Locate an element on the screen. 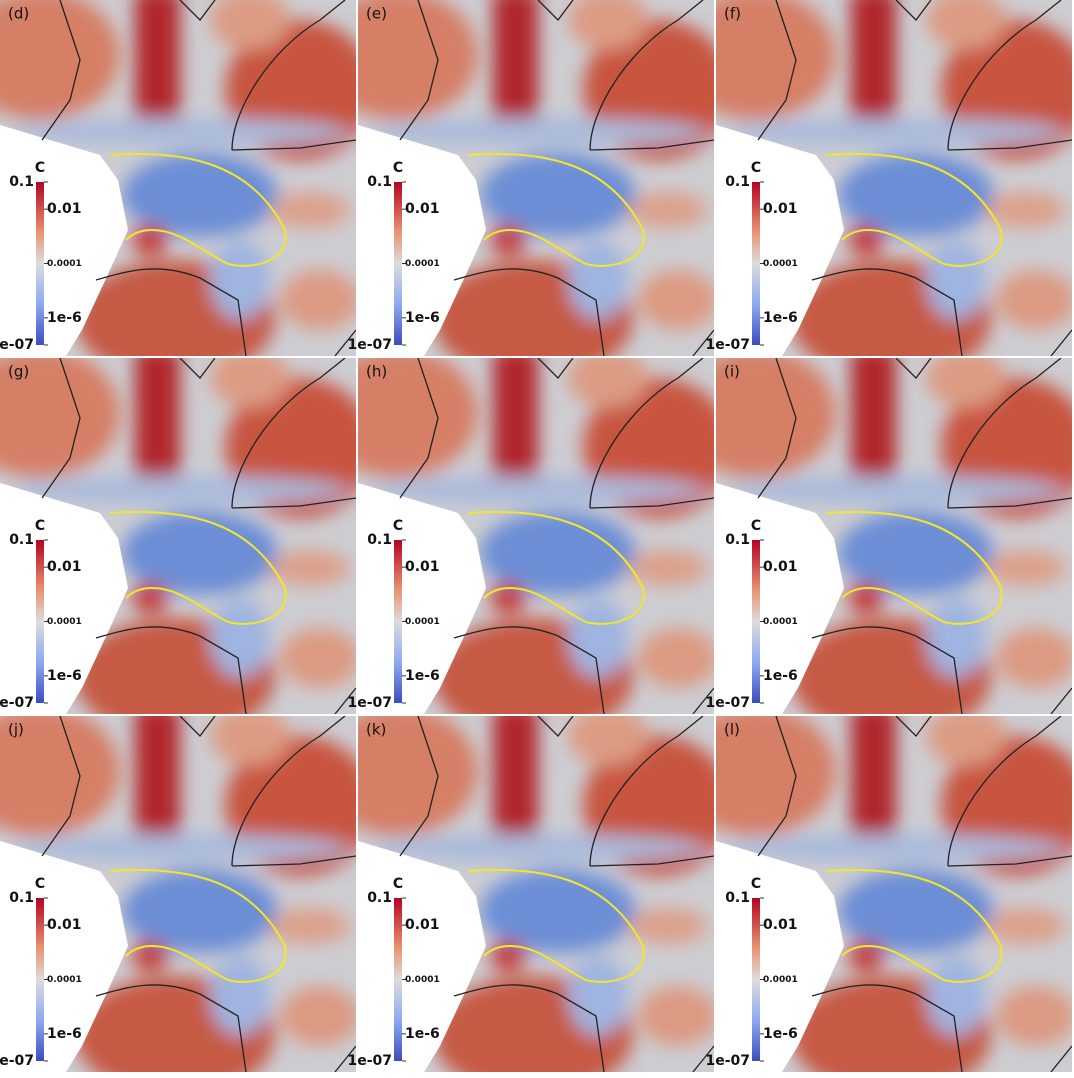 Image resolution: width=1074 pixels, height=1078 pixels. panel: (j) C0.1 0.01 0.0001 1e-6 1e-07 is located at coordinates (187, 890).